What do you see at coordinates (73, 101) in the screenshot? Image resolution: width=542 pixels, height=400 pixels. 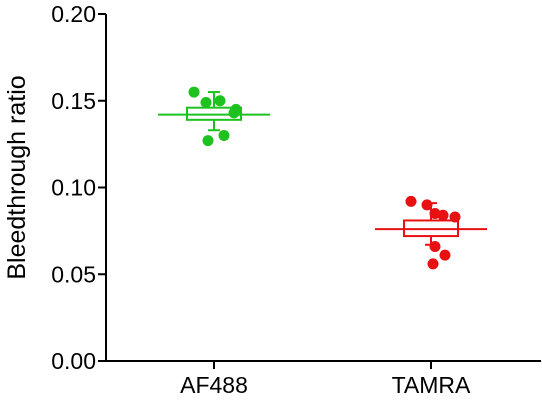 I see `y-tick-label: 0.15` at bounding box center [73, 101].